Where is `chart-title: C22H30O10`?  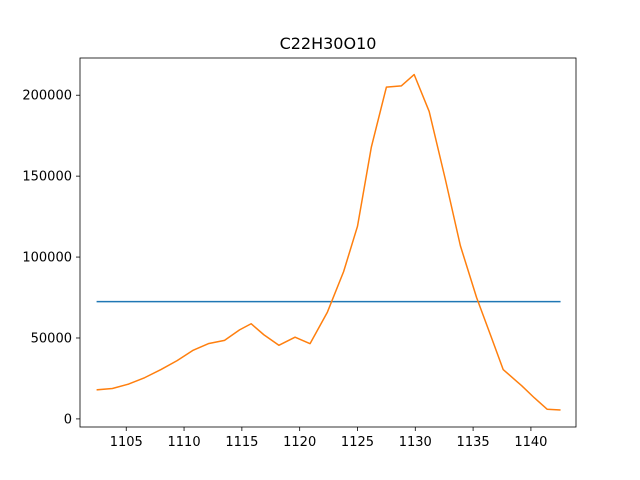
chart-title: C22H30O10 is located at coordinates (328, 43).